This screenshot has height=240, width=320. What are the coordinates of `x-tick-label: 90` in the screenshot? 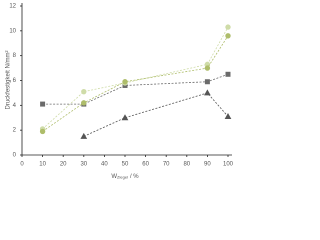 It's located at (207, 165).